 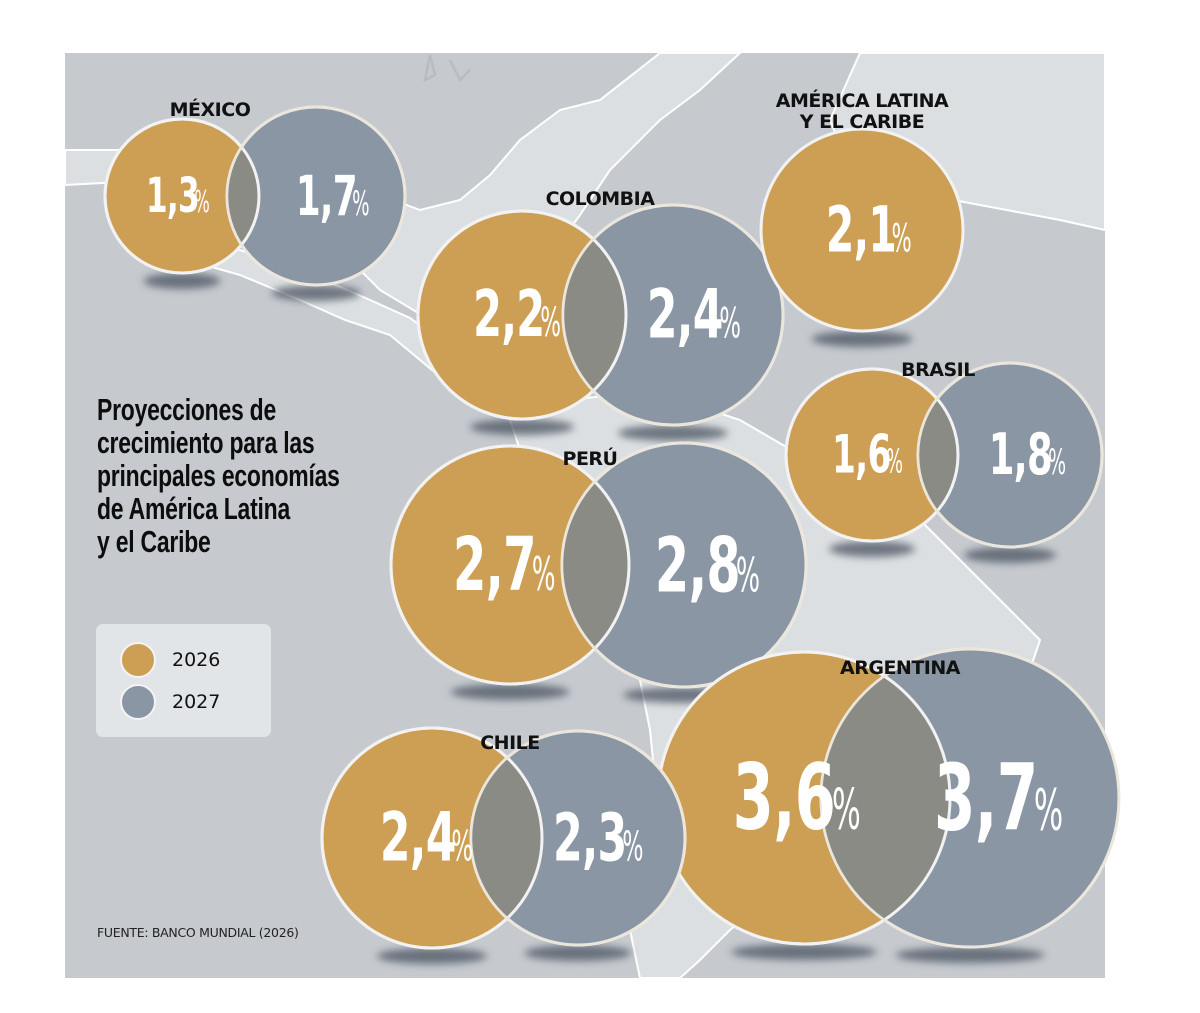 I want to click on shadow-brasil-2027, so click(x=1010, y=555).